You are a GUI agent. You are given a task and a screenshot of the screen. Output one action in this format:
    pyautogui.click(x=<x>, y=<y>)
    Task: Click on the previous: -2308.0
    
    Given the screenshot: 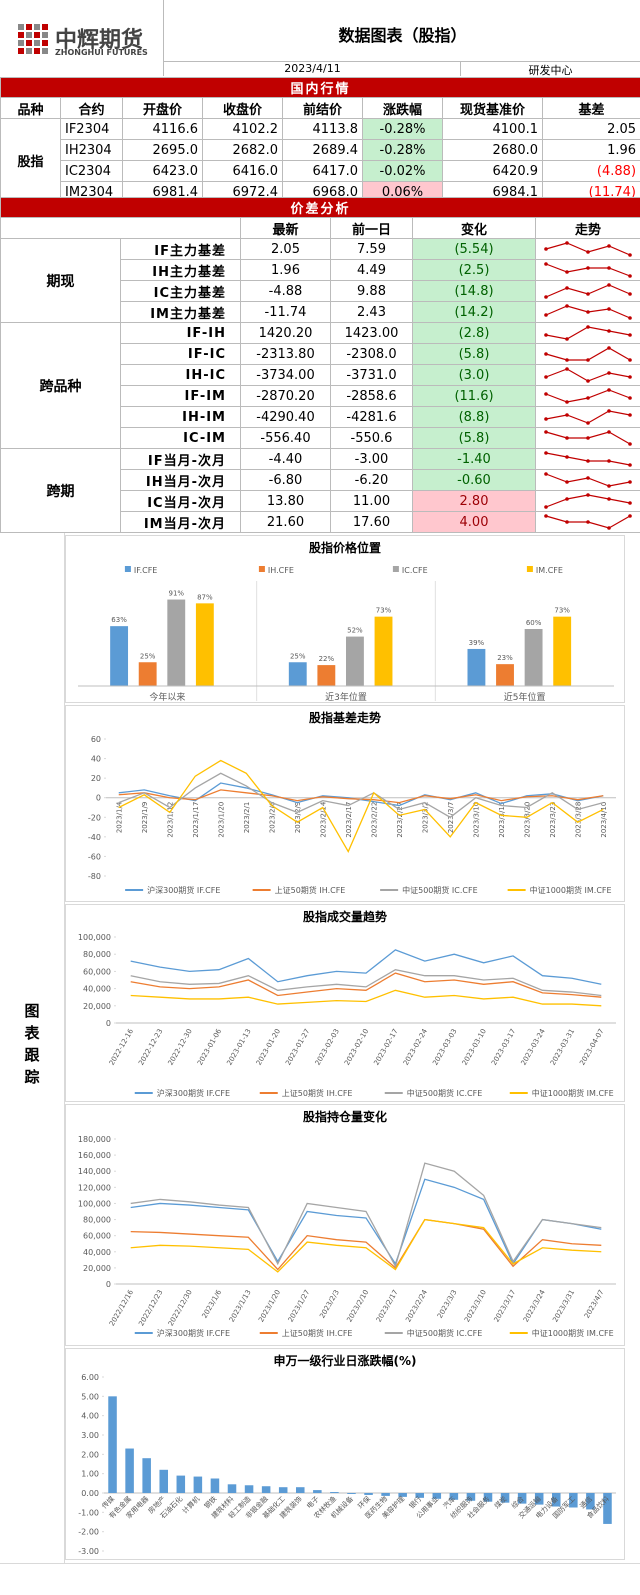 What is the action you would take?
    pyautogui.click(x=371, y=354)
    